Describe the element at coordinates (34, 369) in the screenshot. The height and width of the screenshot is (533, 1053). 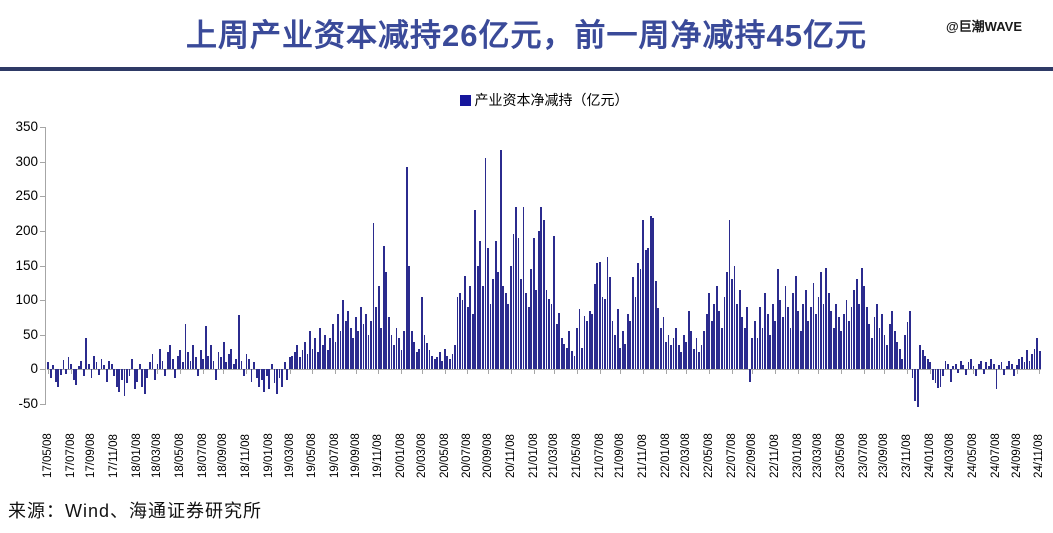
I see `y-tick-label: 0` at that location.